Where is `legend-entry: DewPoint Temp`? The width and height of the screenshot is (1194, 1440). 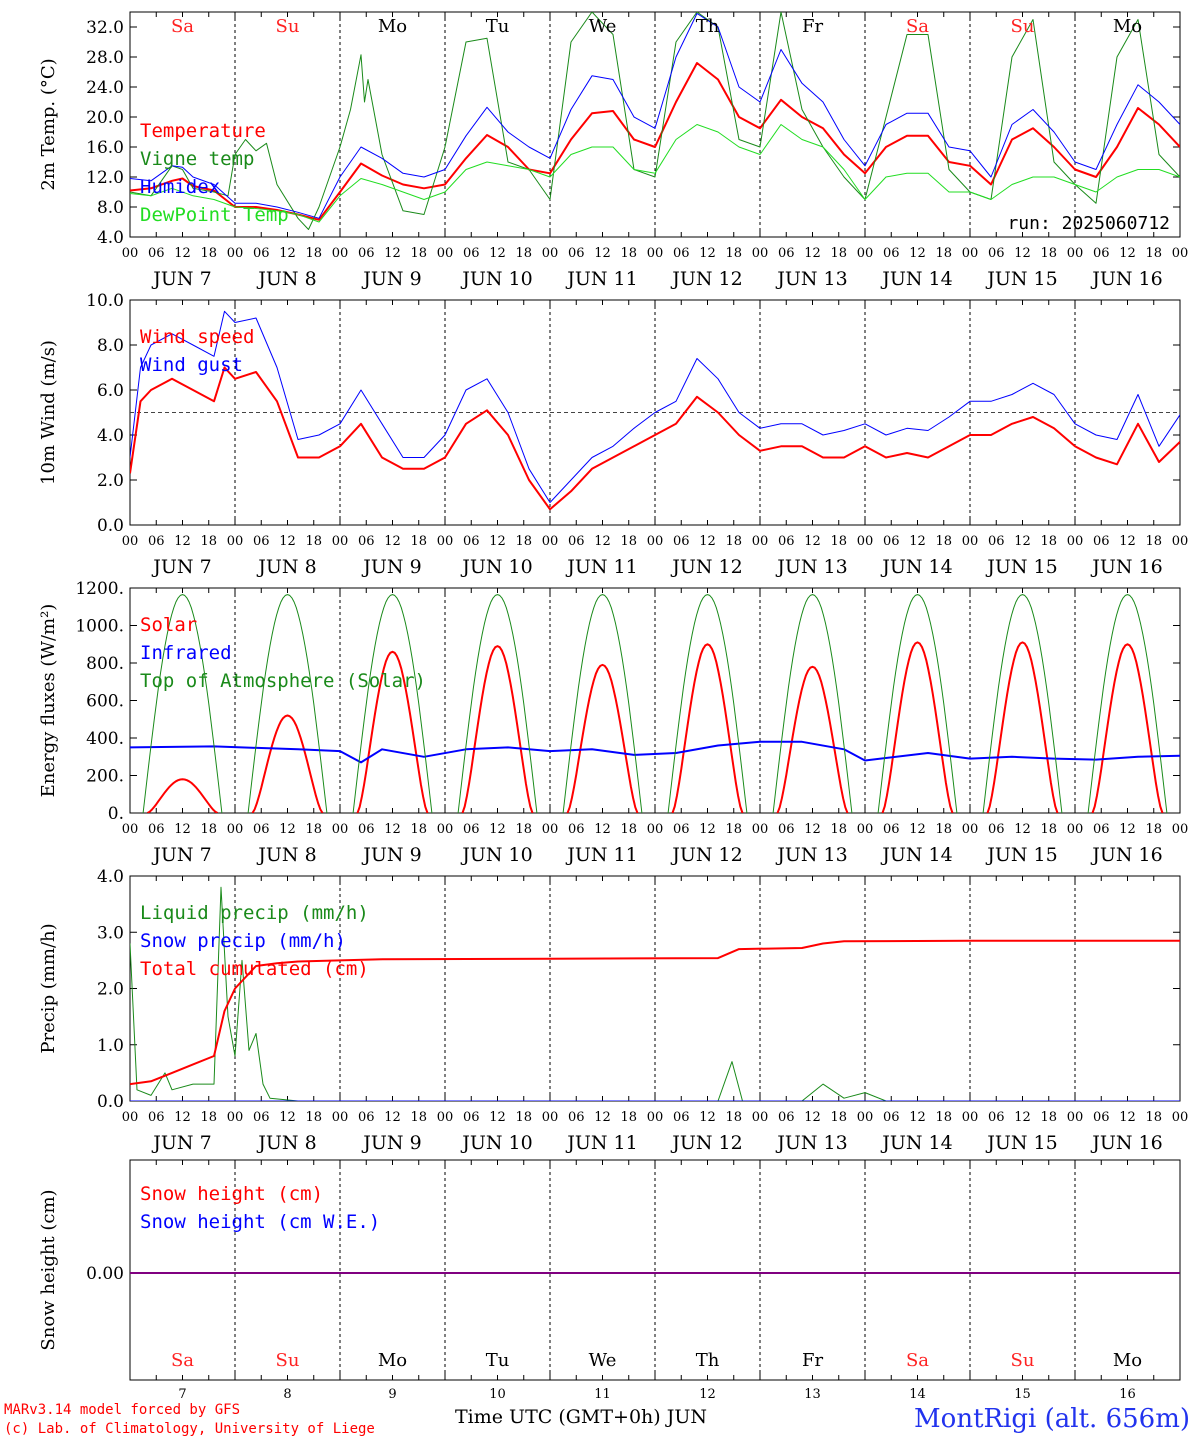
legend-entry: DewPoint Temp is located at coordinates (214, 215).